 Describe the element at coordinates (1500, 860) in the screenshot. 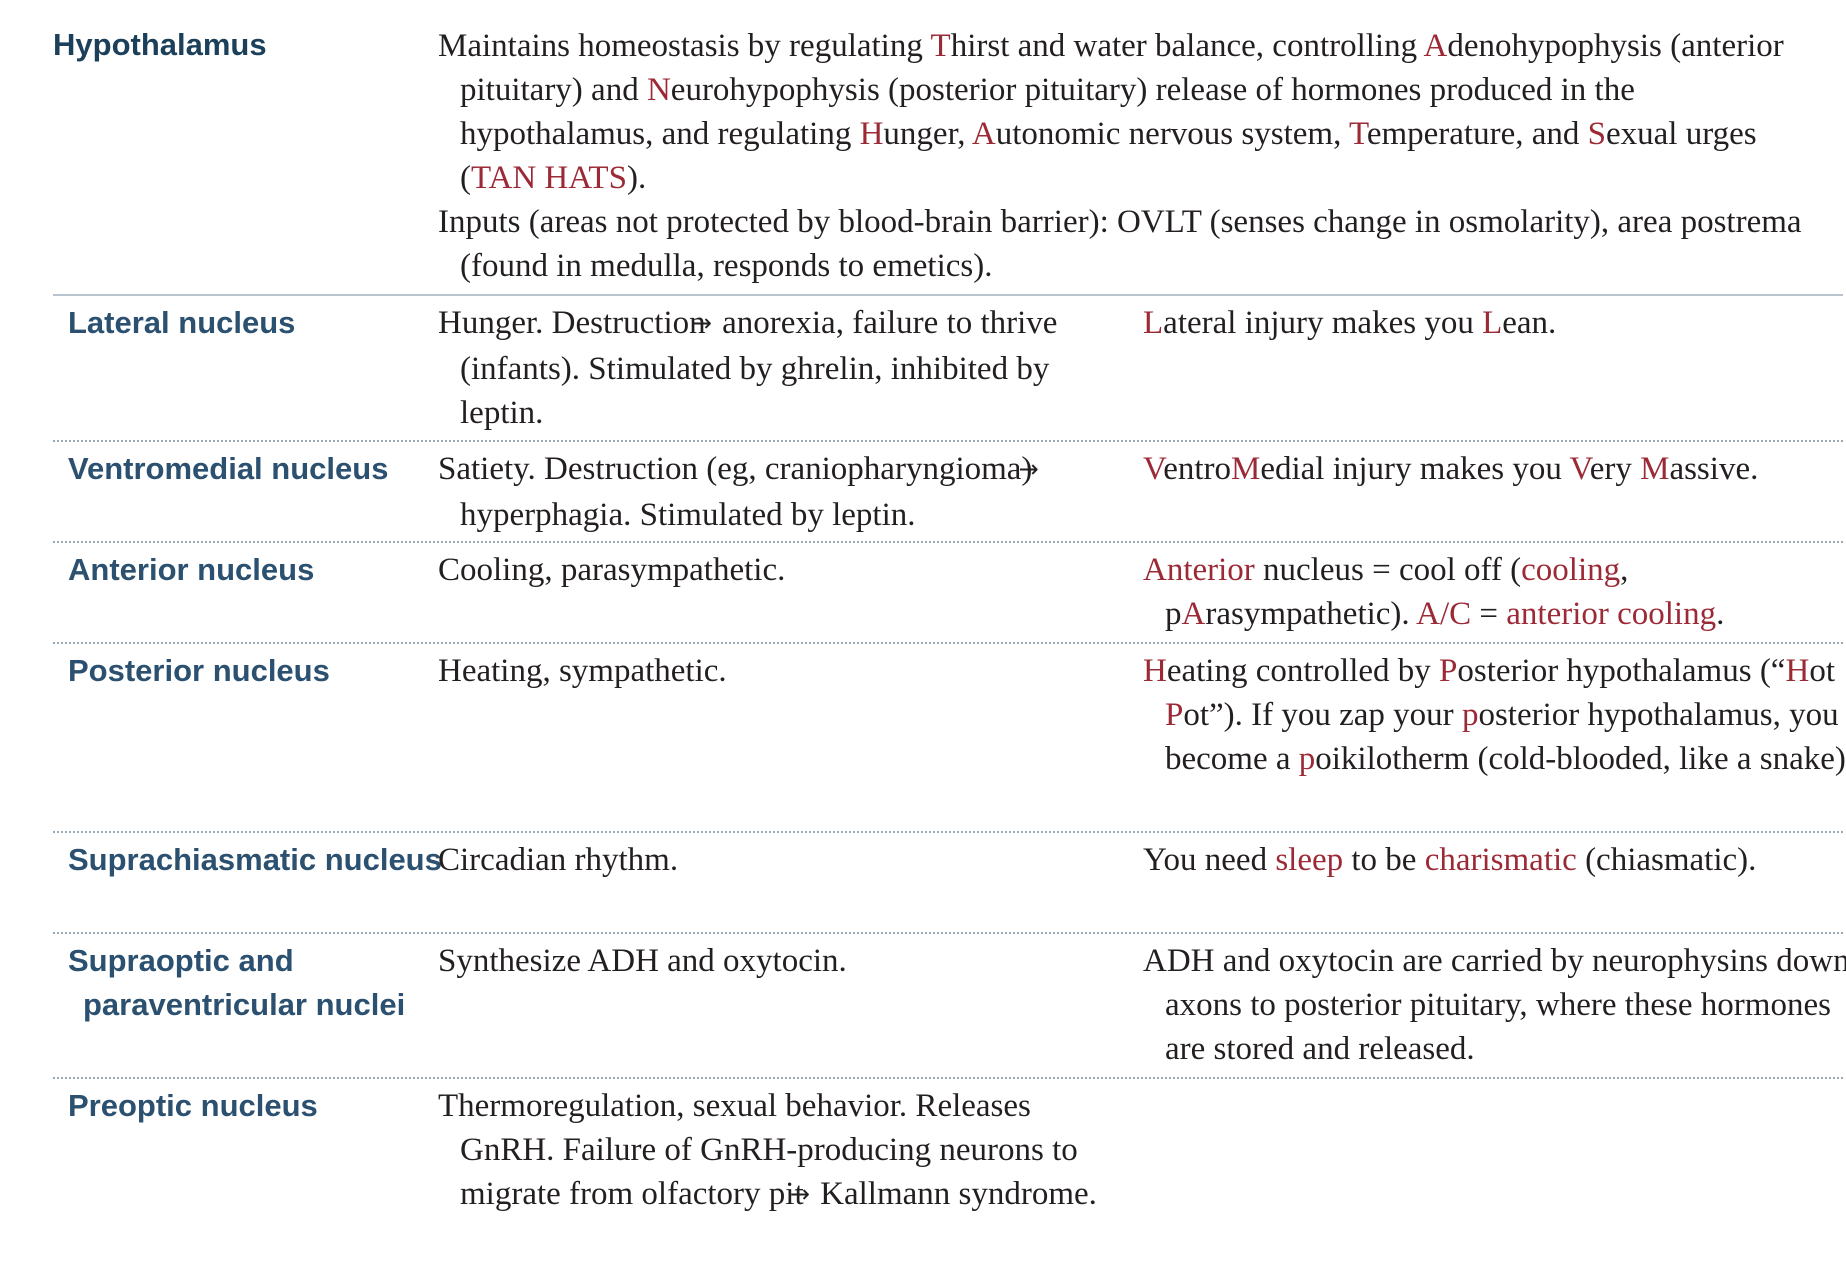

I see `highlighted-text: charismatic` at that location.